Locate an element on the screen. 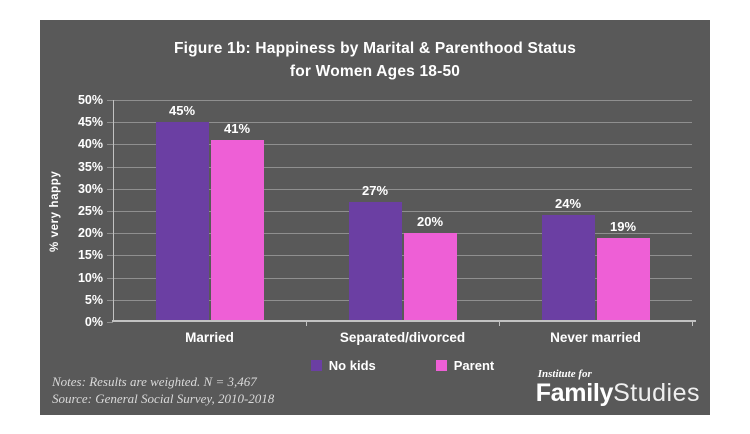 The width and height of the screenshot is (750, 434). y-tick-label: 50% is located at coordinates (90, 100).